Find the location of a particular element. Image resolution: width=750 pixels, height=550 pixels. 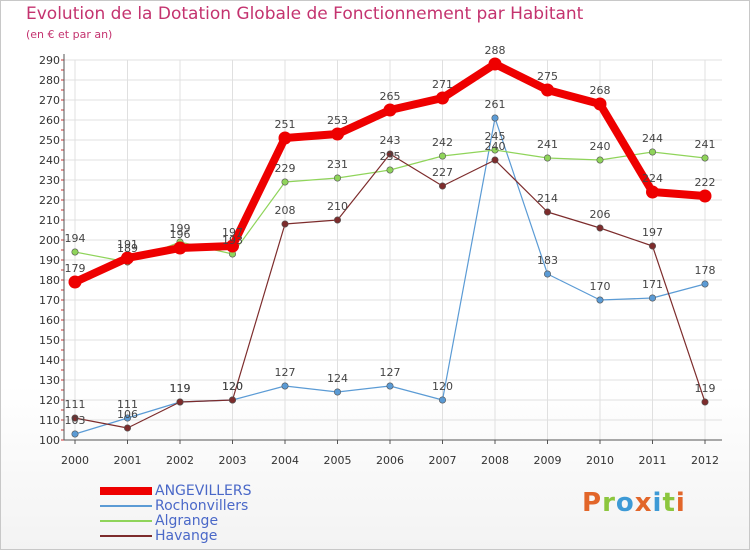

data-label-rochonvillers: 178 is located at coordinates (705, 270).